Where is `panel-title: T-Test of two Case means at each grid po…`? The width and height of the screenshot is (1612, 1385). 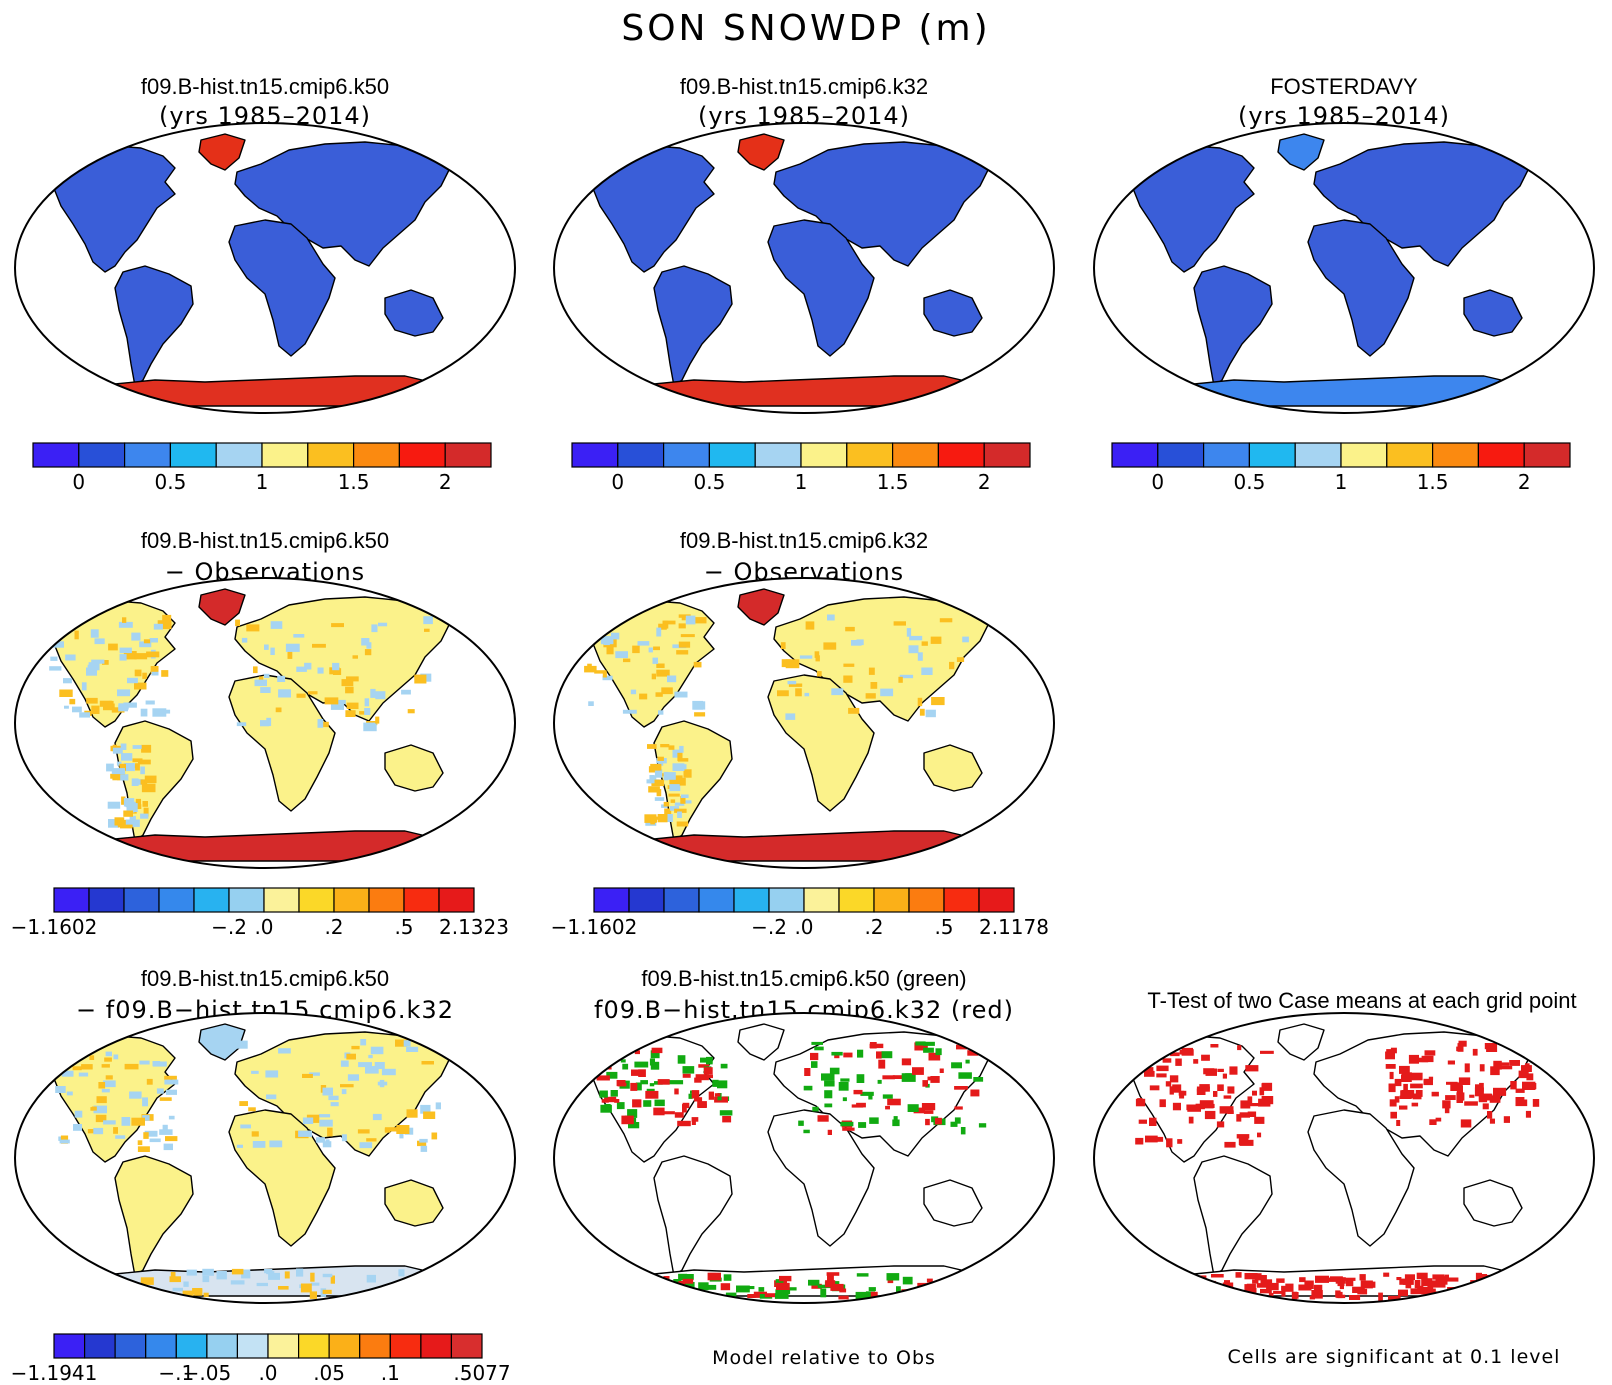 panel-title: T-Test of two Case means at each grid po… is located at coordinates (1361, 1000).